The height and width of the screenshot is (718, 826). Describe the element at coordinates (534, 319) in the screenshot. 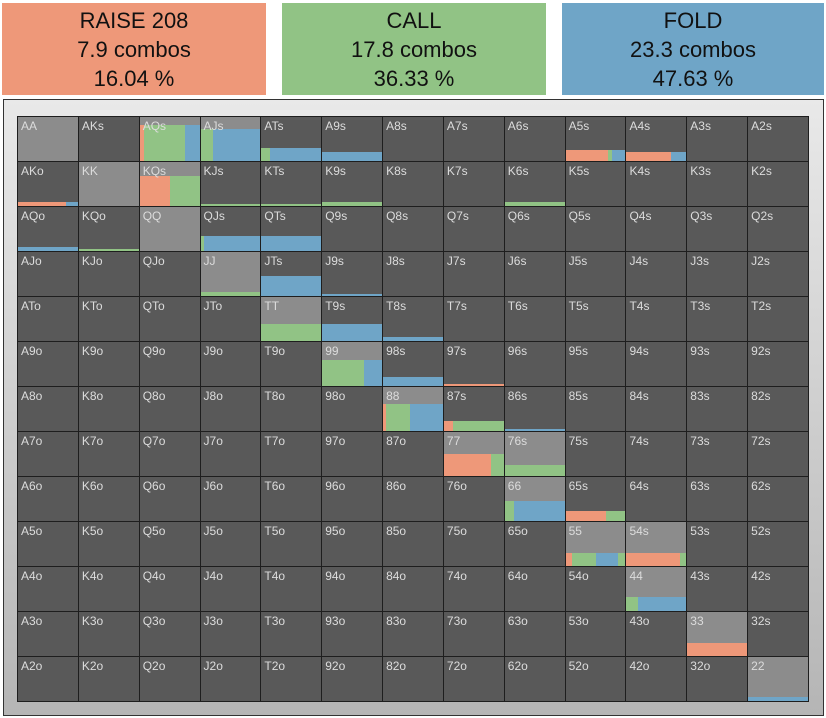

I see `hand-cell-T6s: T6s` at that location.